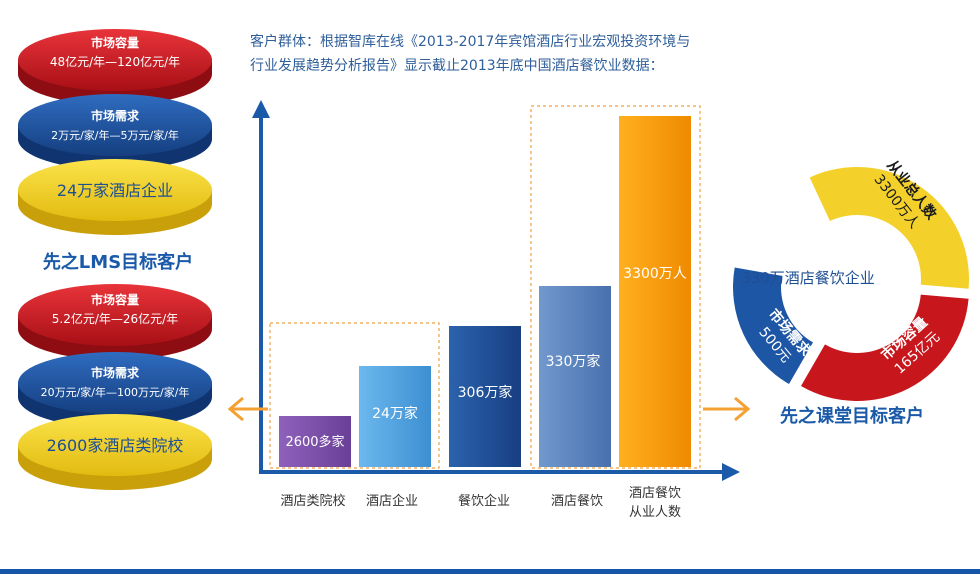  I want to click on disc-hotel-enterprises: 24万家酒店企业, so click(115, 197).